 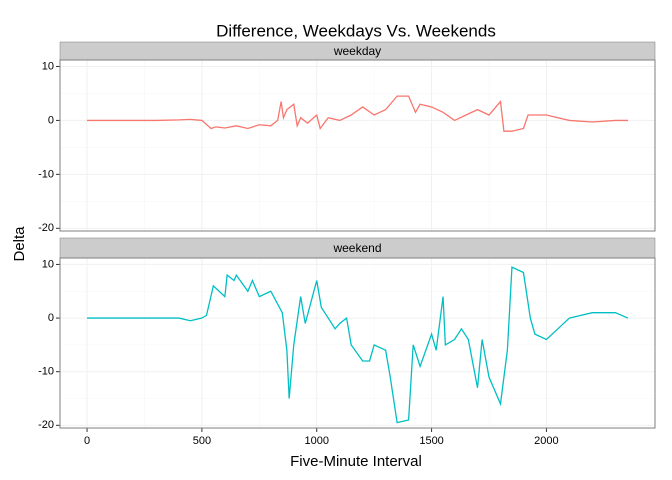 What do you see at coordinates (202, 441) in the screenshot?
I see `x-tick-label: 500` at bounding box center [202, 441].